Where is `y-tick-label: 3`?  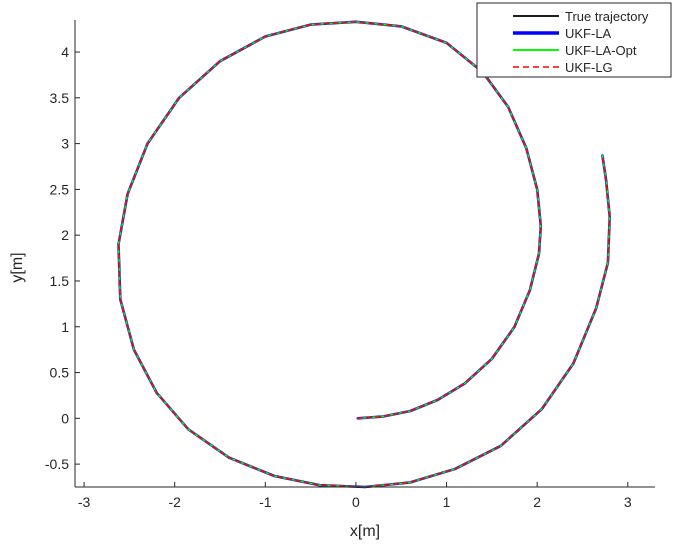 y-tick-label: 3 is located at coordinates (65, 144).